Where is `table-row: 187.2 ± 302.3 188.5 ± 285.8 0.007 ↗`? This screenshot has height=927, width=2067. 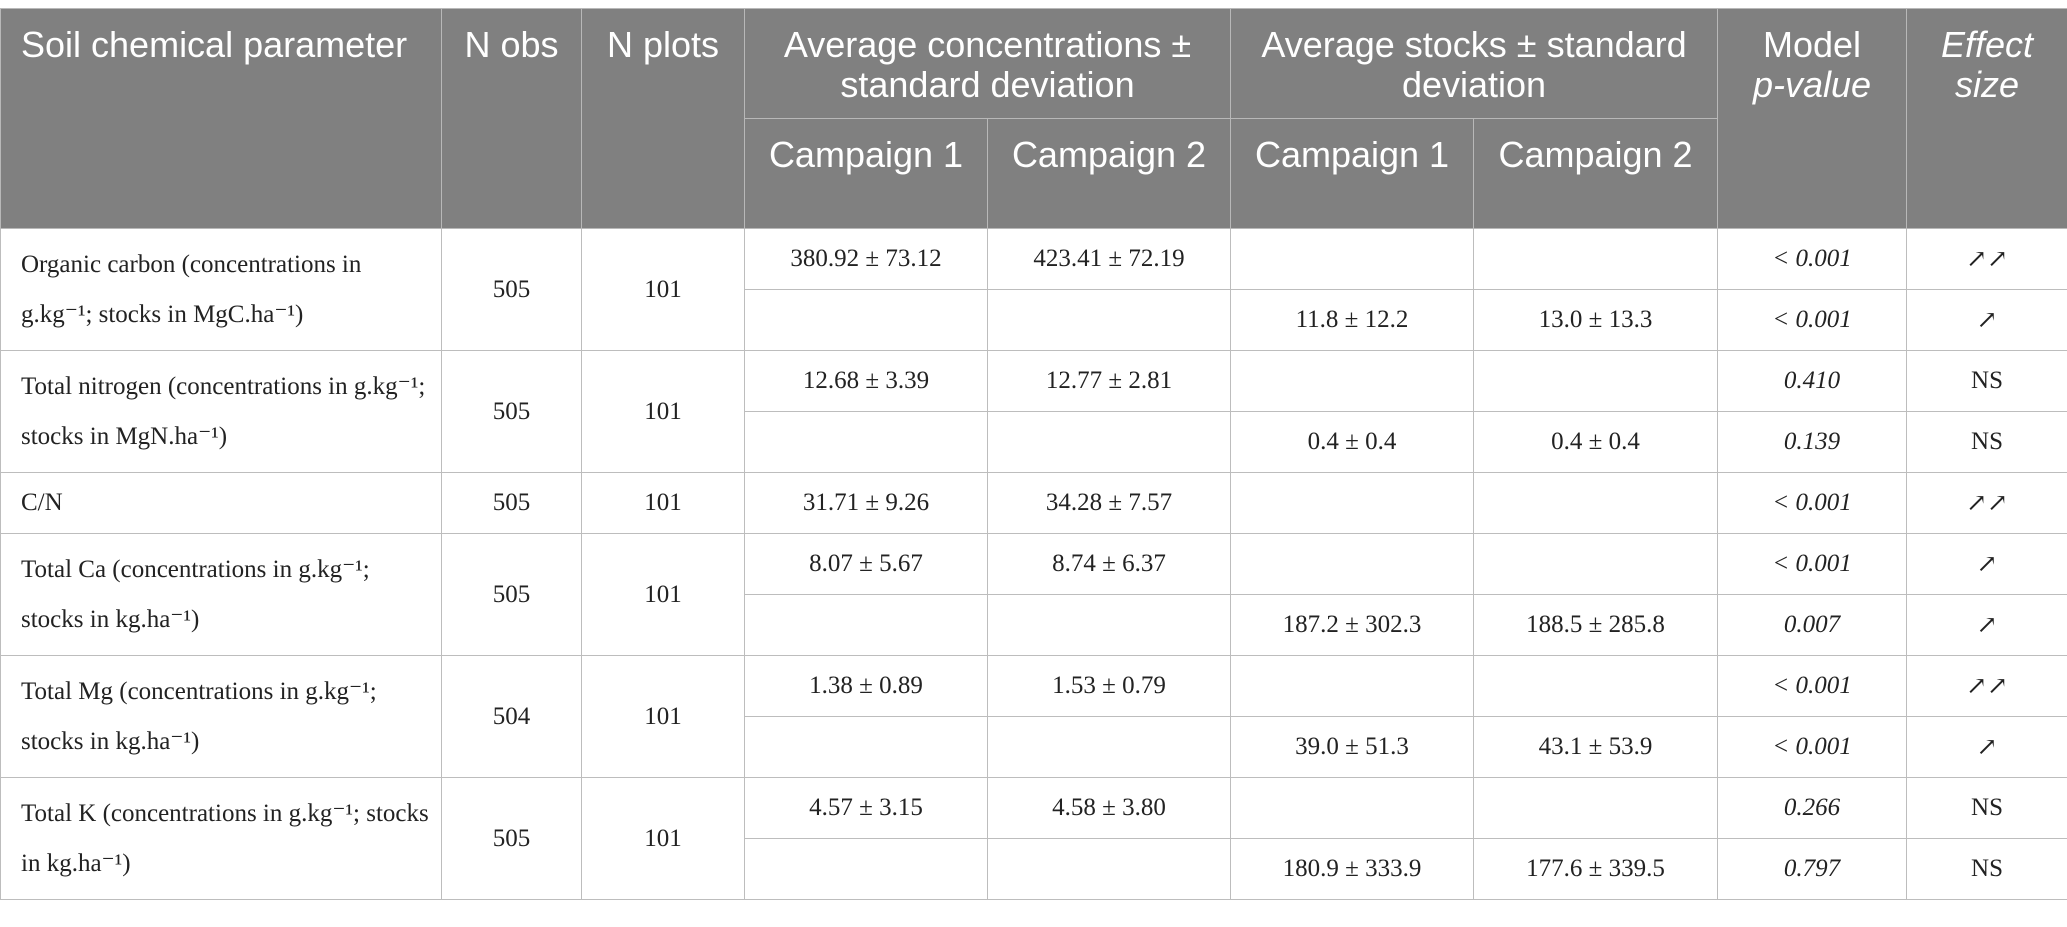 table-row: 187.2 ± 302.3 188.5 ± 285.8 0.007 ↗ is located at coordinates (1034, 625).